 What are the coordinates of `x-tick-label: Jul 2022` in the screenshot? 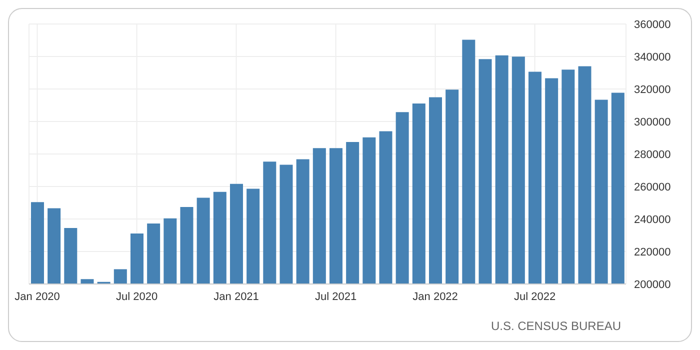 It's located at (535, 296).